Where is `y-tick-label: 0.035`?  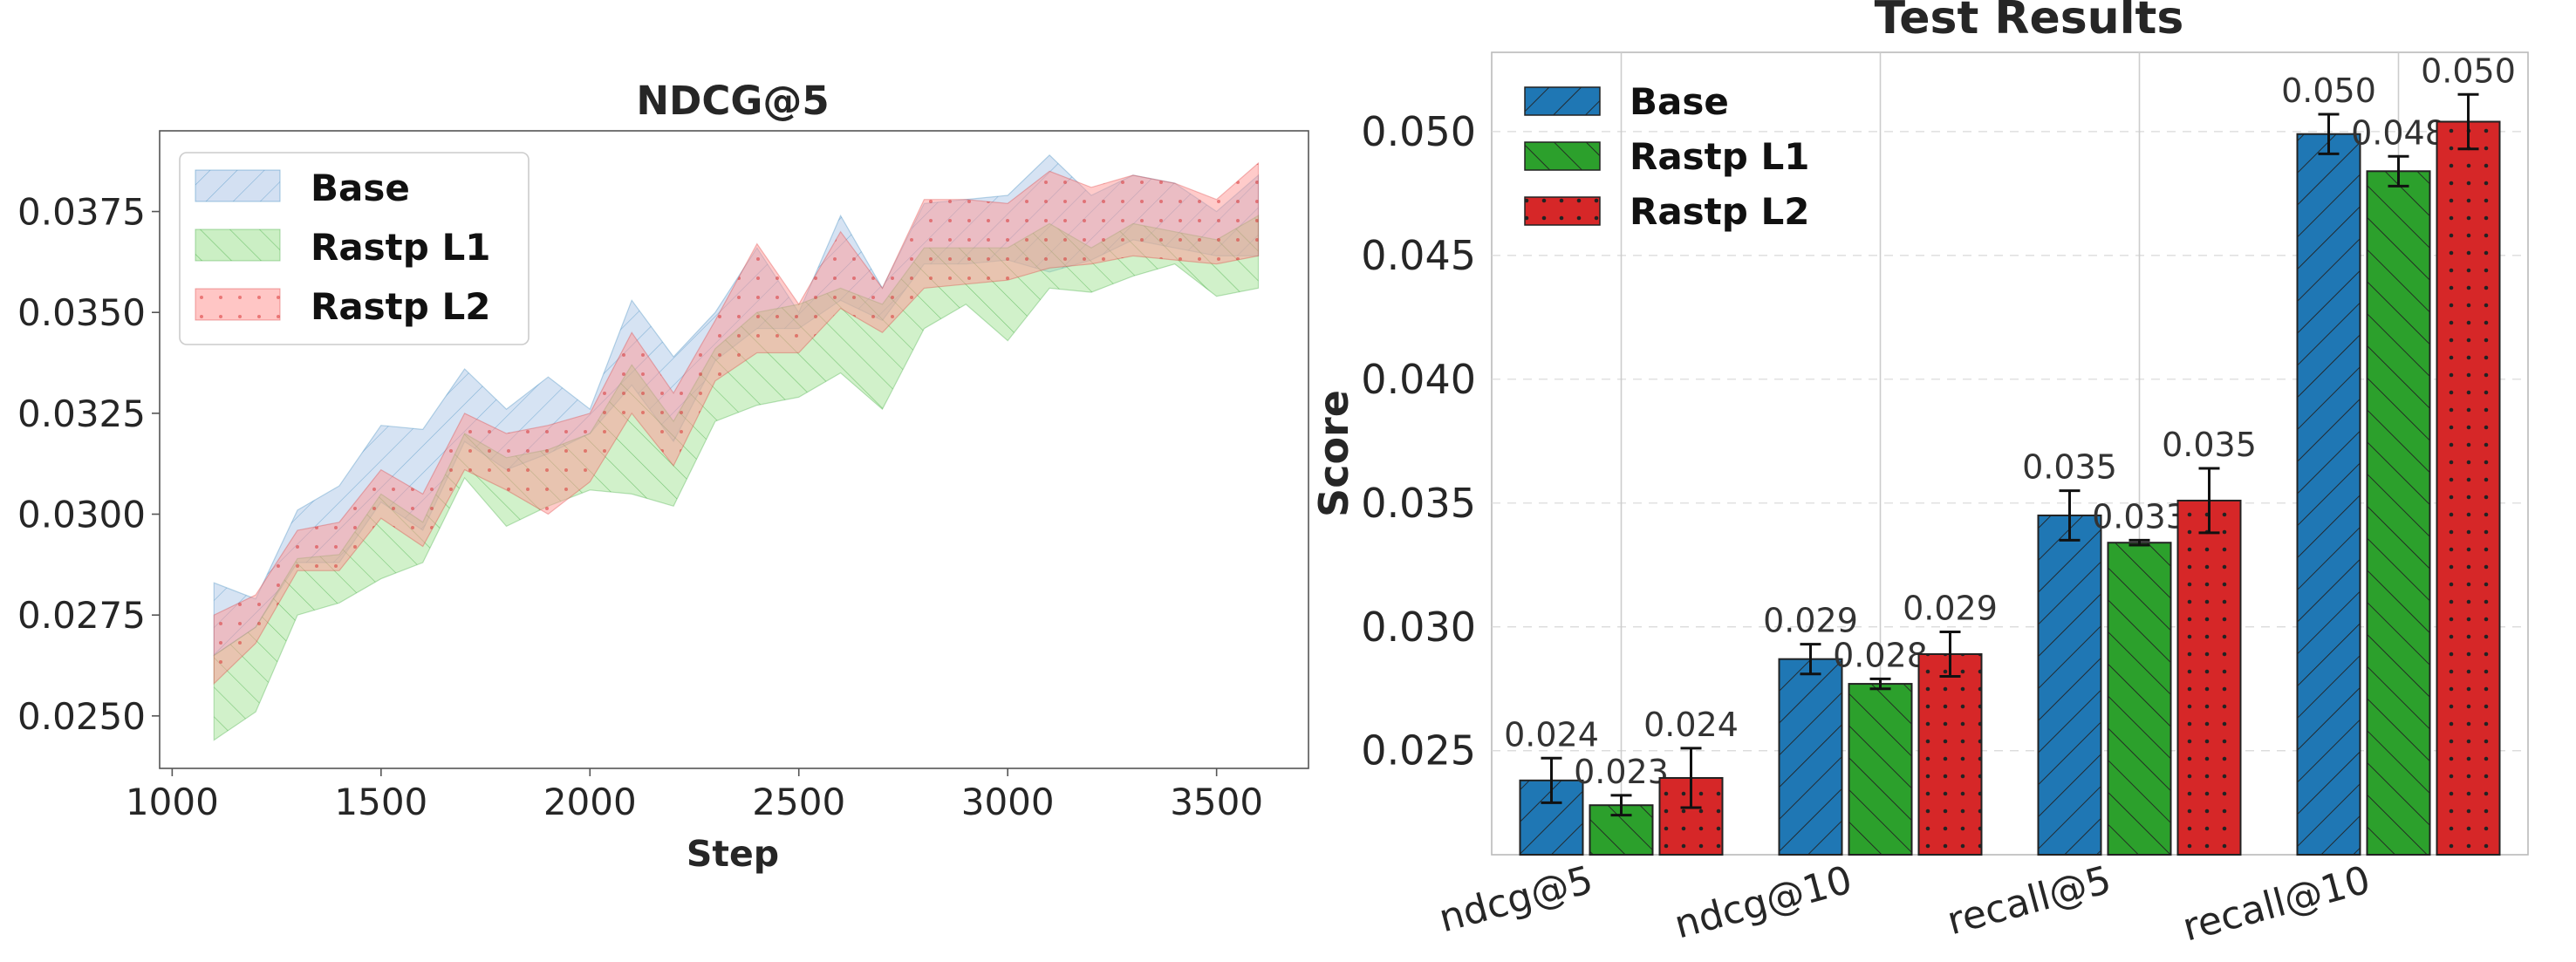 y-tick-label: 0.035 is located at coordinates (1418, 504).